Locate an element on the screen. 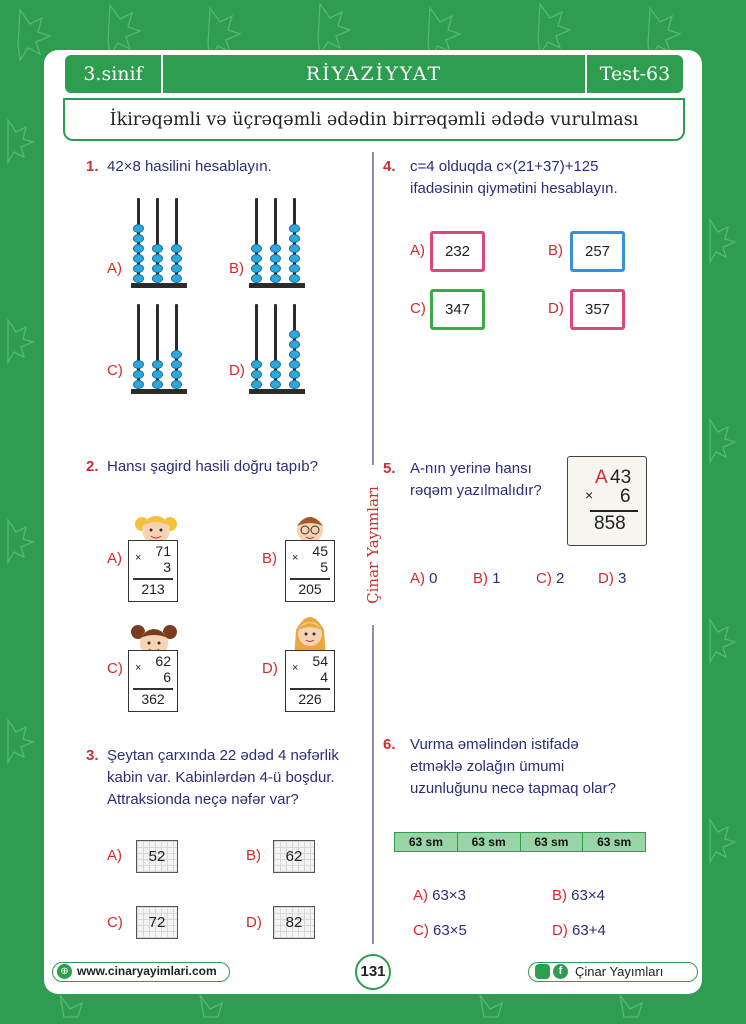  q2-option-c-label: C) is located at coordinates (115, 668).